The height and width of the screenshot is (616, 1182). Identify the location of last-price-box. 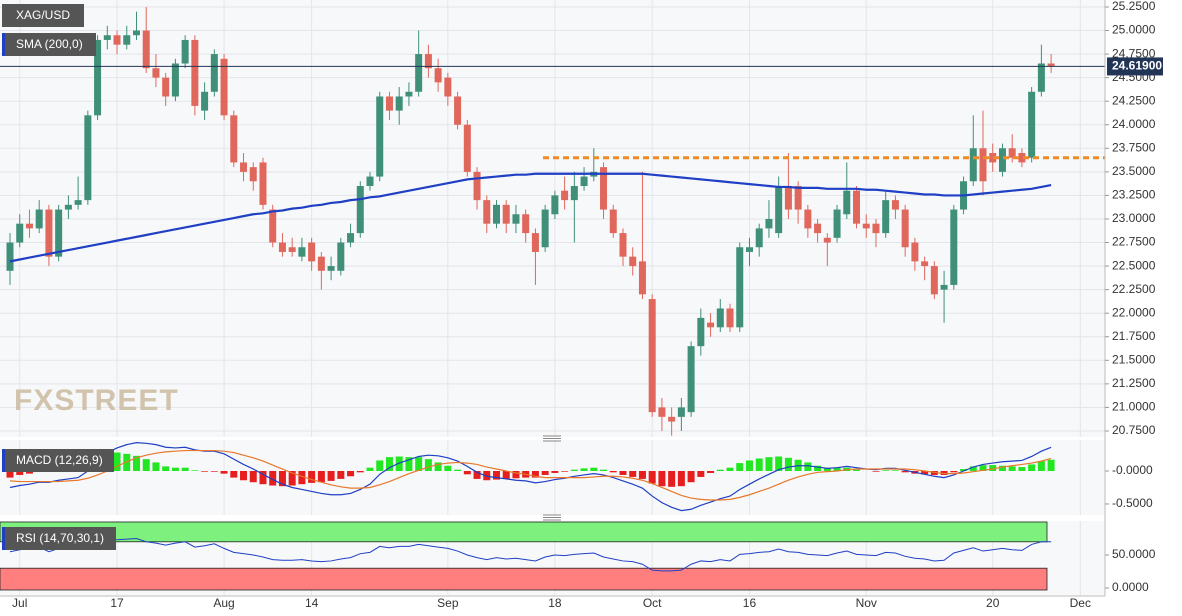
(1135, 66).